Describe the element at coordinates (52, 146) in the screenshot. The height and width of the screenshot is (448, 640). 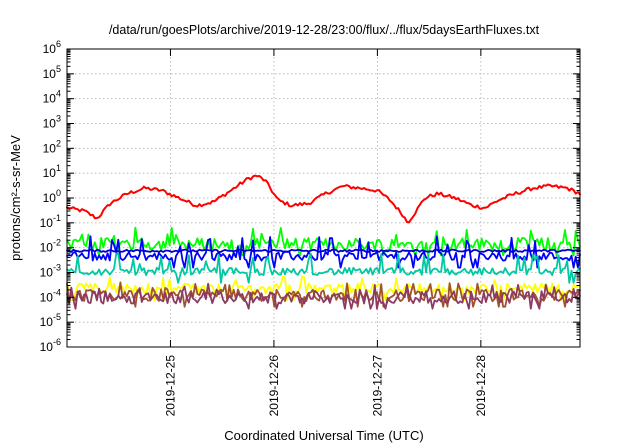
I see `y-tick-label: 10²` at that location.